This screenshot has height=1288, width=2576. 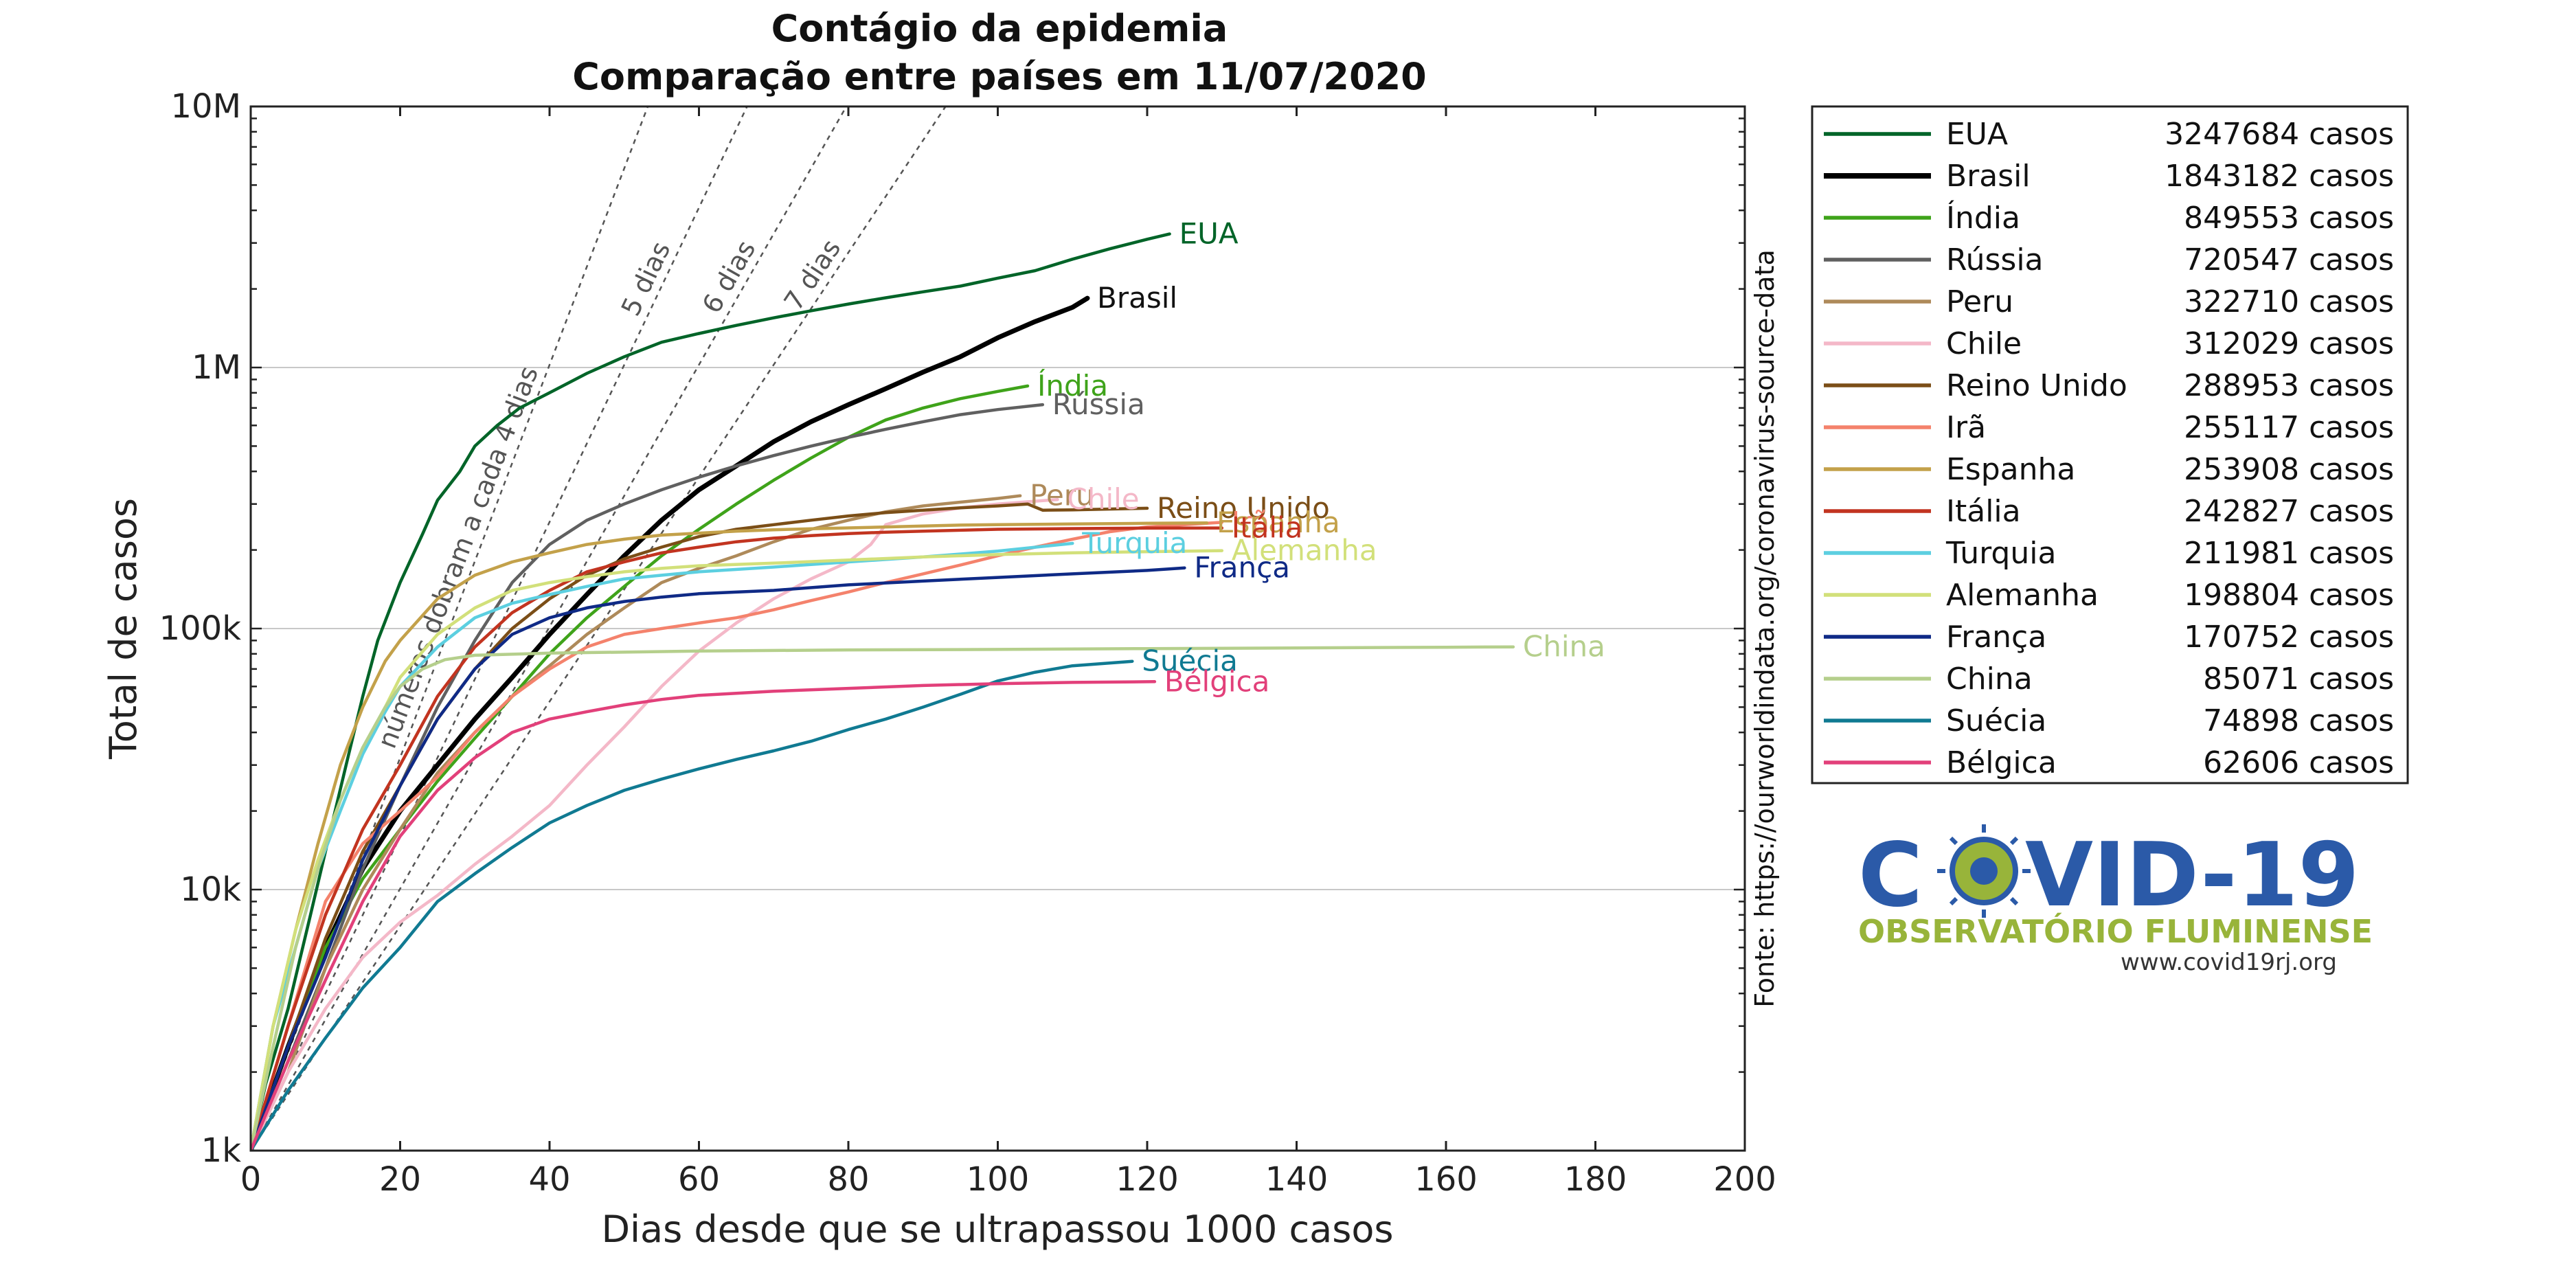 What do you see at coordinates (2115, 931) in the screenshot?
I see `logo-subtitle: OBSERVATÓRIO FLUMINENSE` at bounding box center [2115, 931].